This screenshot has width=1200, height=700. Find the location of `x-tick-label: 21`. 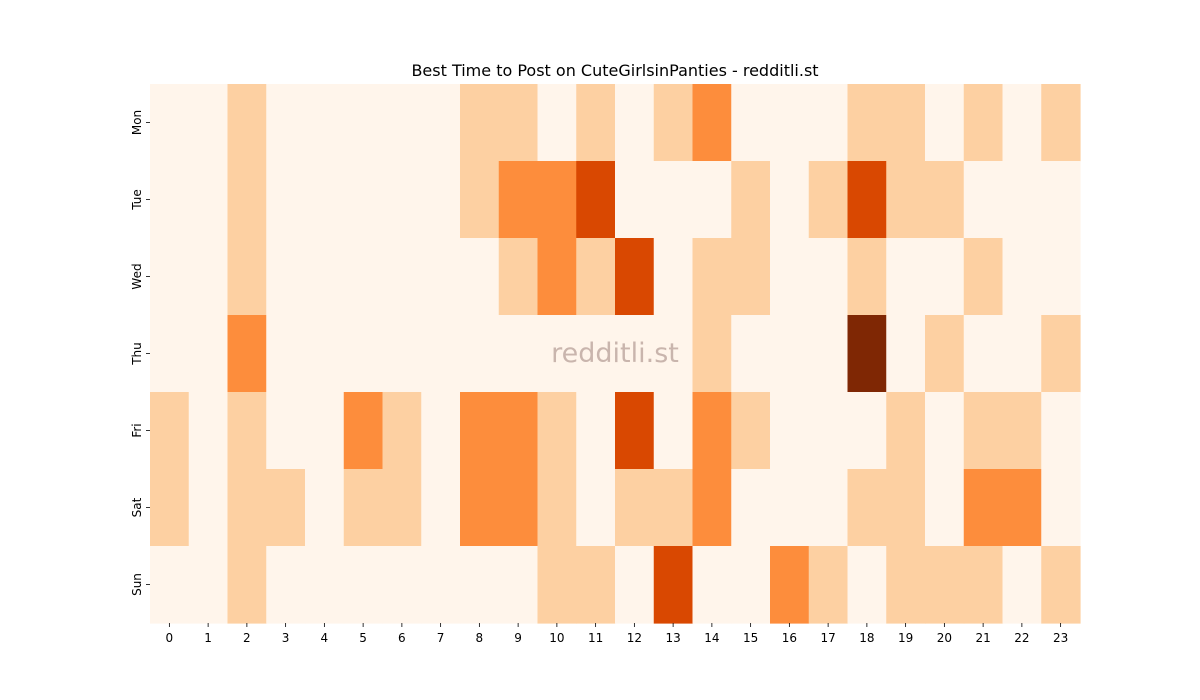

x-tick-label: 21 is located at coordinates (982, 638).